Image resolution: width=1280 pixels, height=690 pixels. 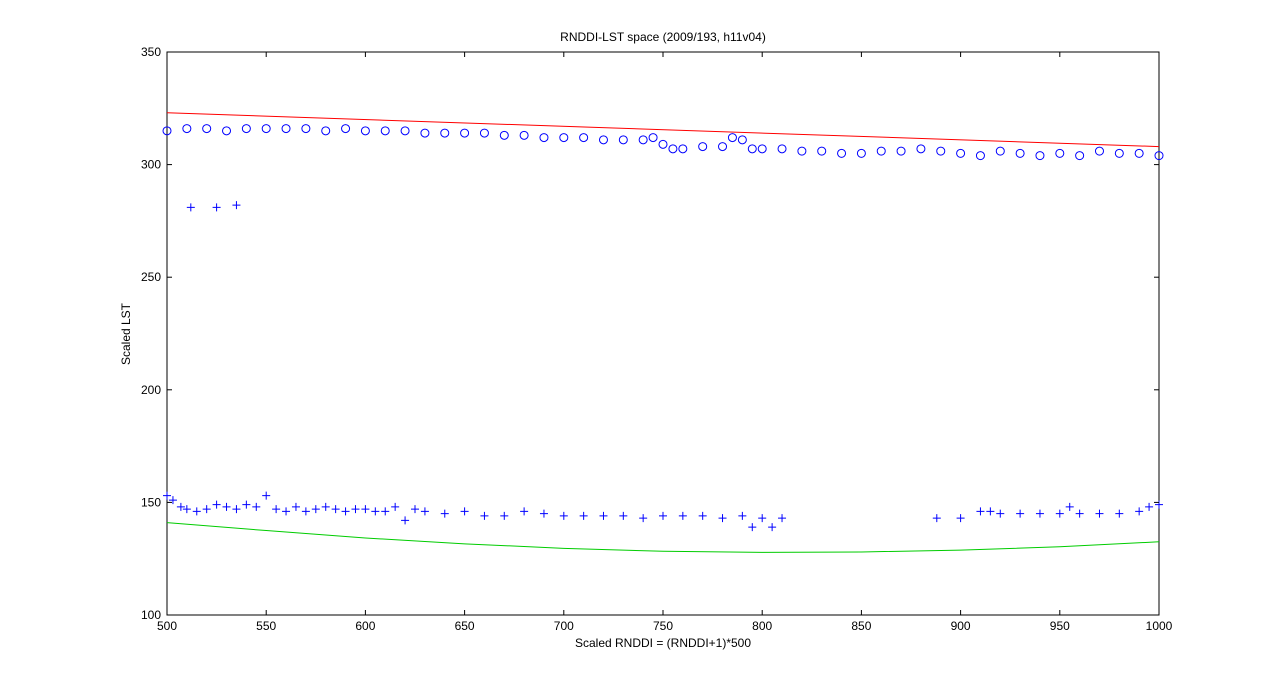 What do you see at coordinates (663, 643) in the screenshot?
I see `x-axis-label: Scaled RNDDI = (RNDDI+1)*500` at bounding box center [663, 643].